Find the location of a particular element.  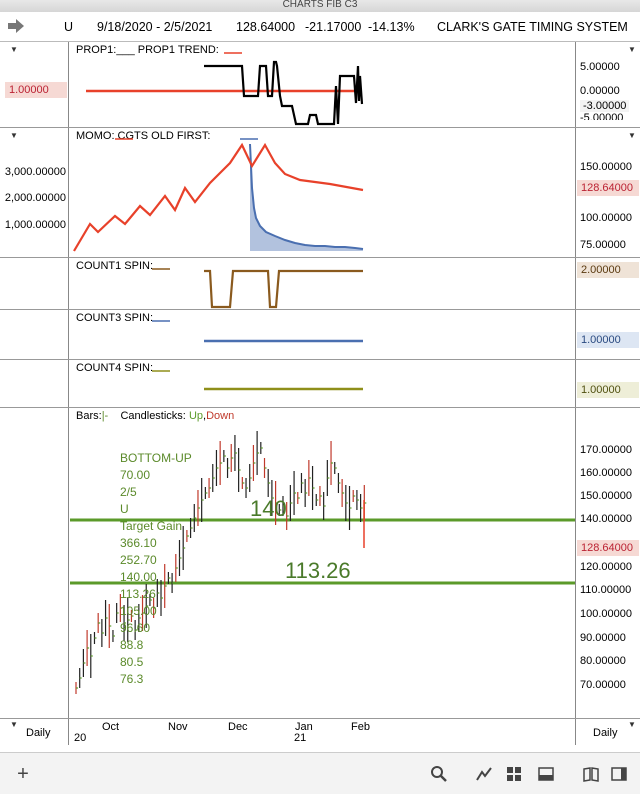

system-name: CLARK'S GATE TIMING SYSTEM is located at coordinates (532, 27).